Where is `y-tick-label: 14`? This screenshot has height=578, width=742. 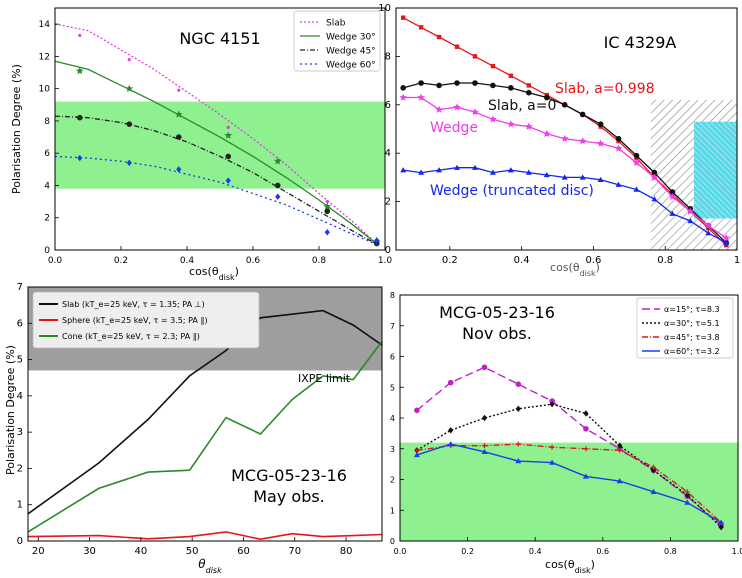 y-tick-label: 14 is located at coordinates (45, 25).